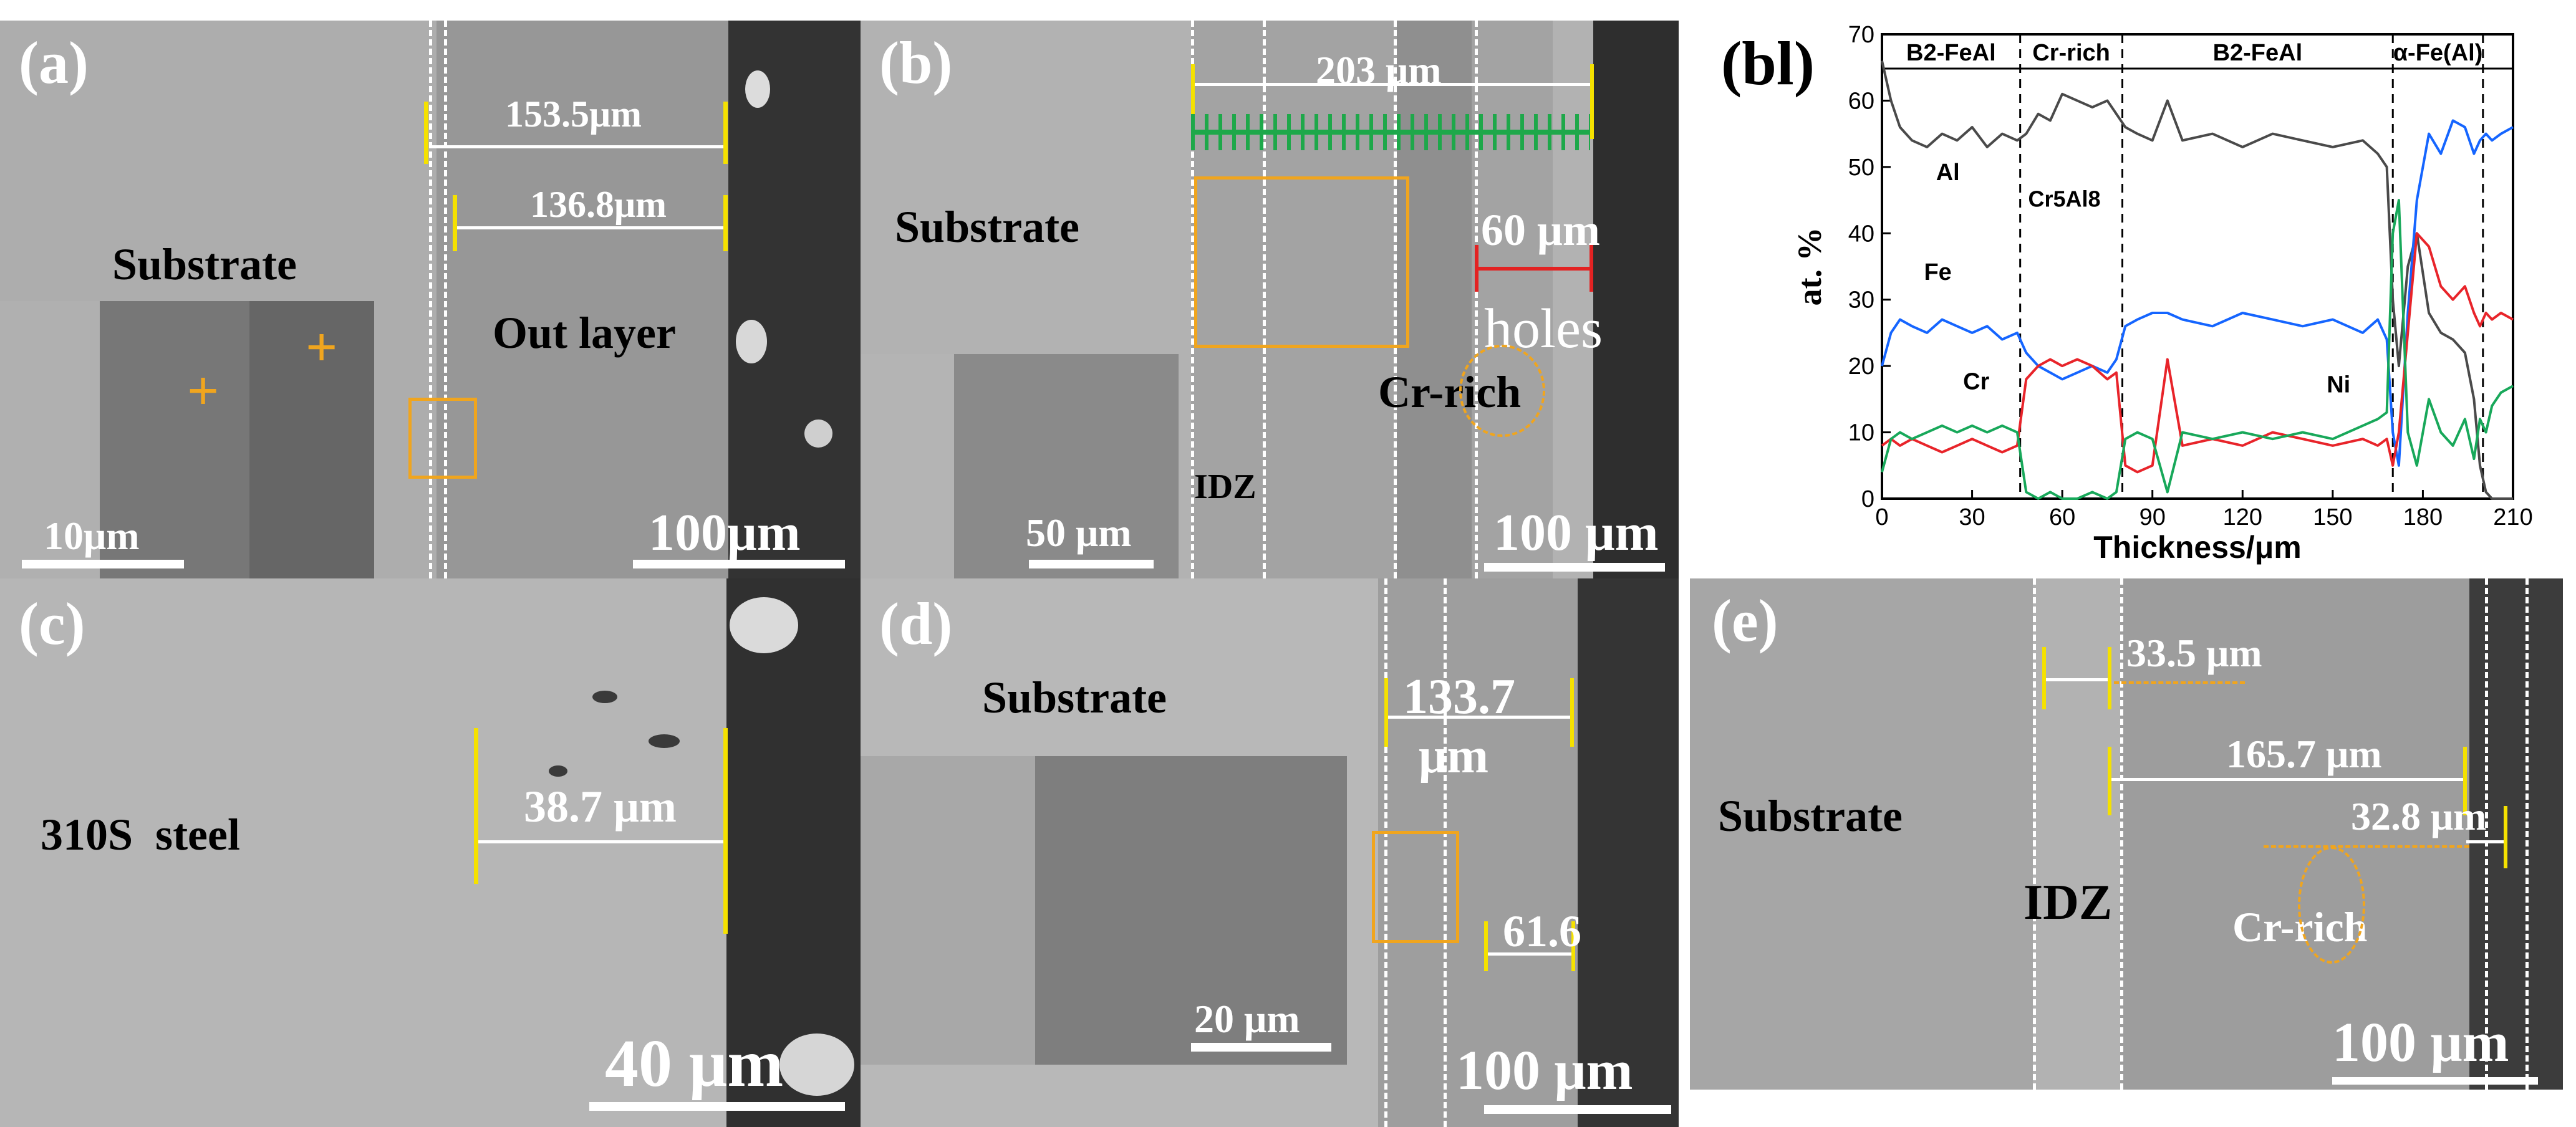 The width and height of the screenshot is (2576, 1127). I want to click on panel-label: (a), so click(54, 62).